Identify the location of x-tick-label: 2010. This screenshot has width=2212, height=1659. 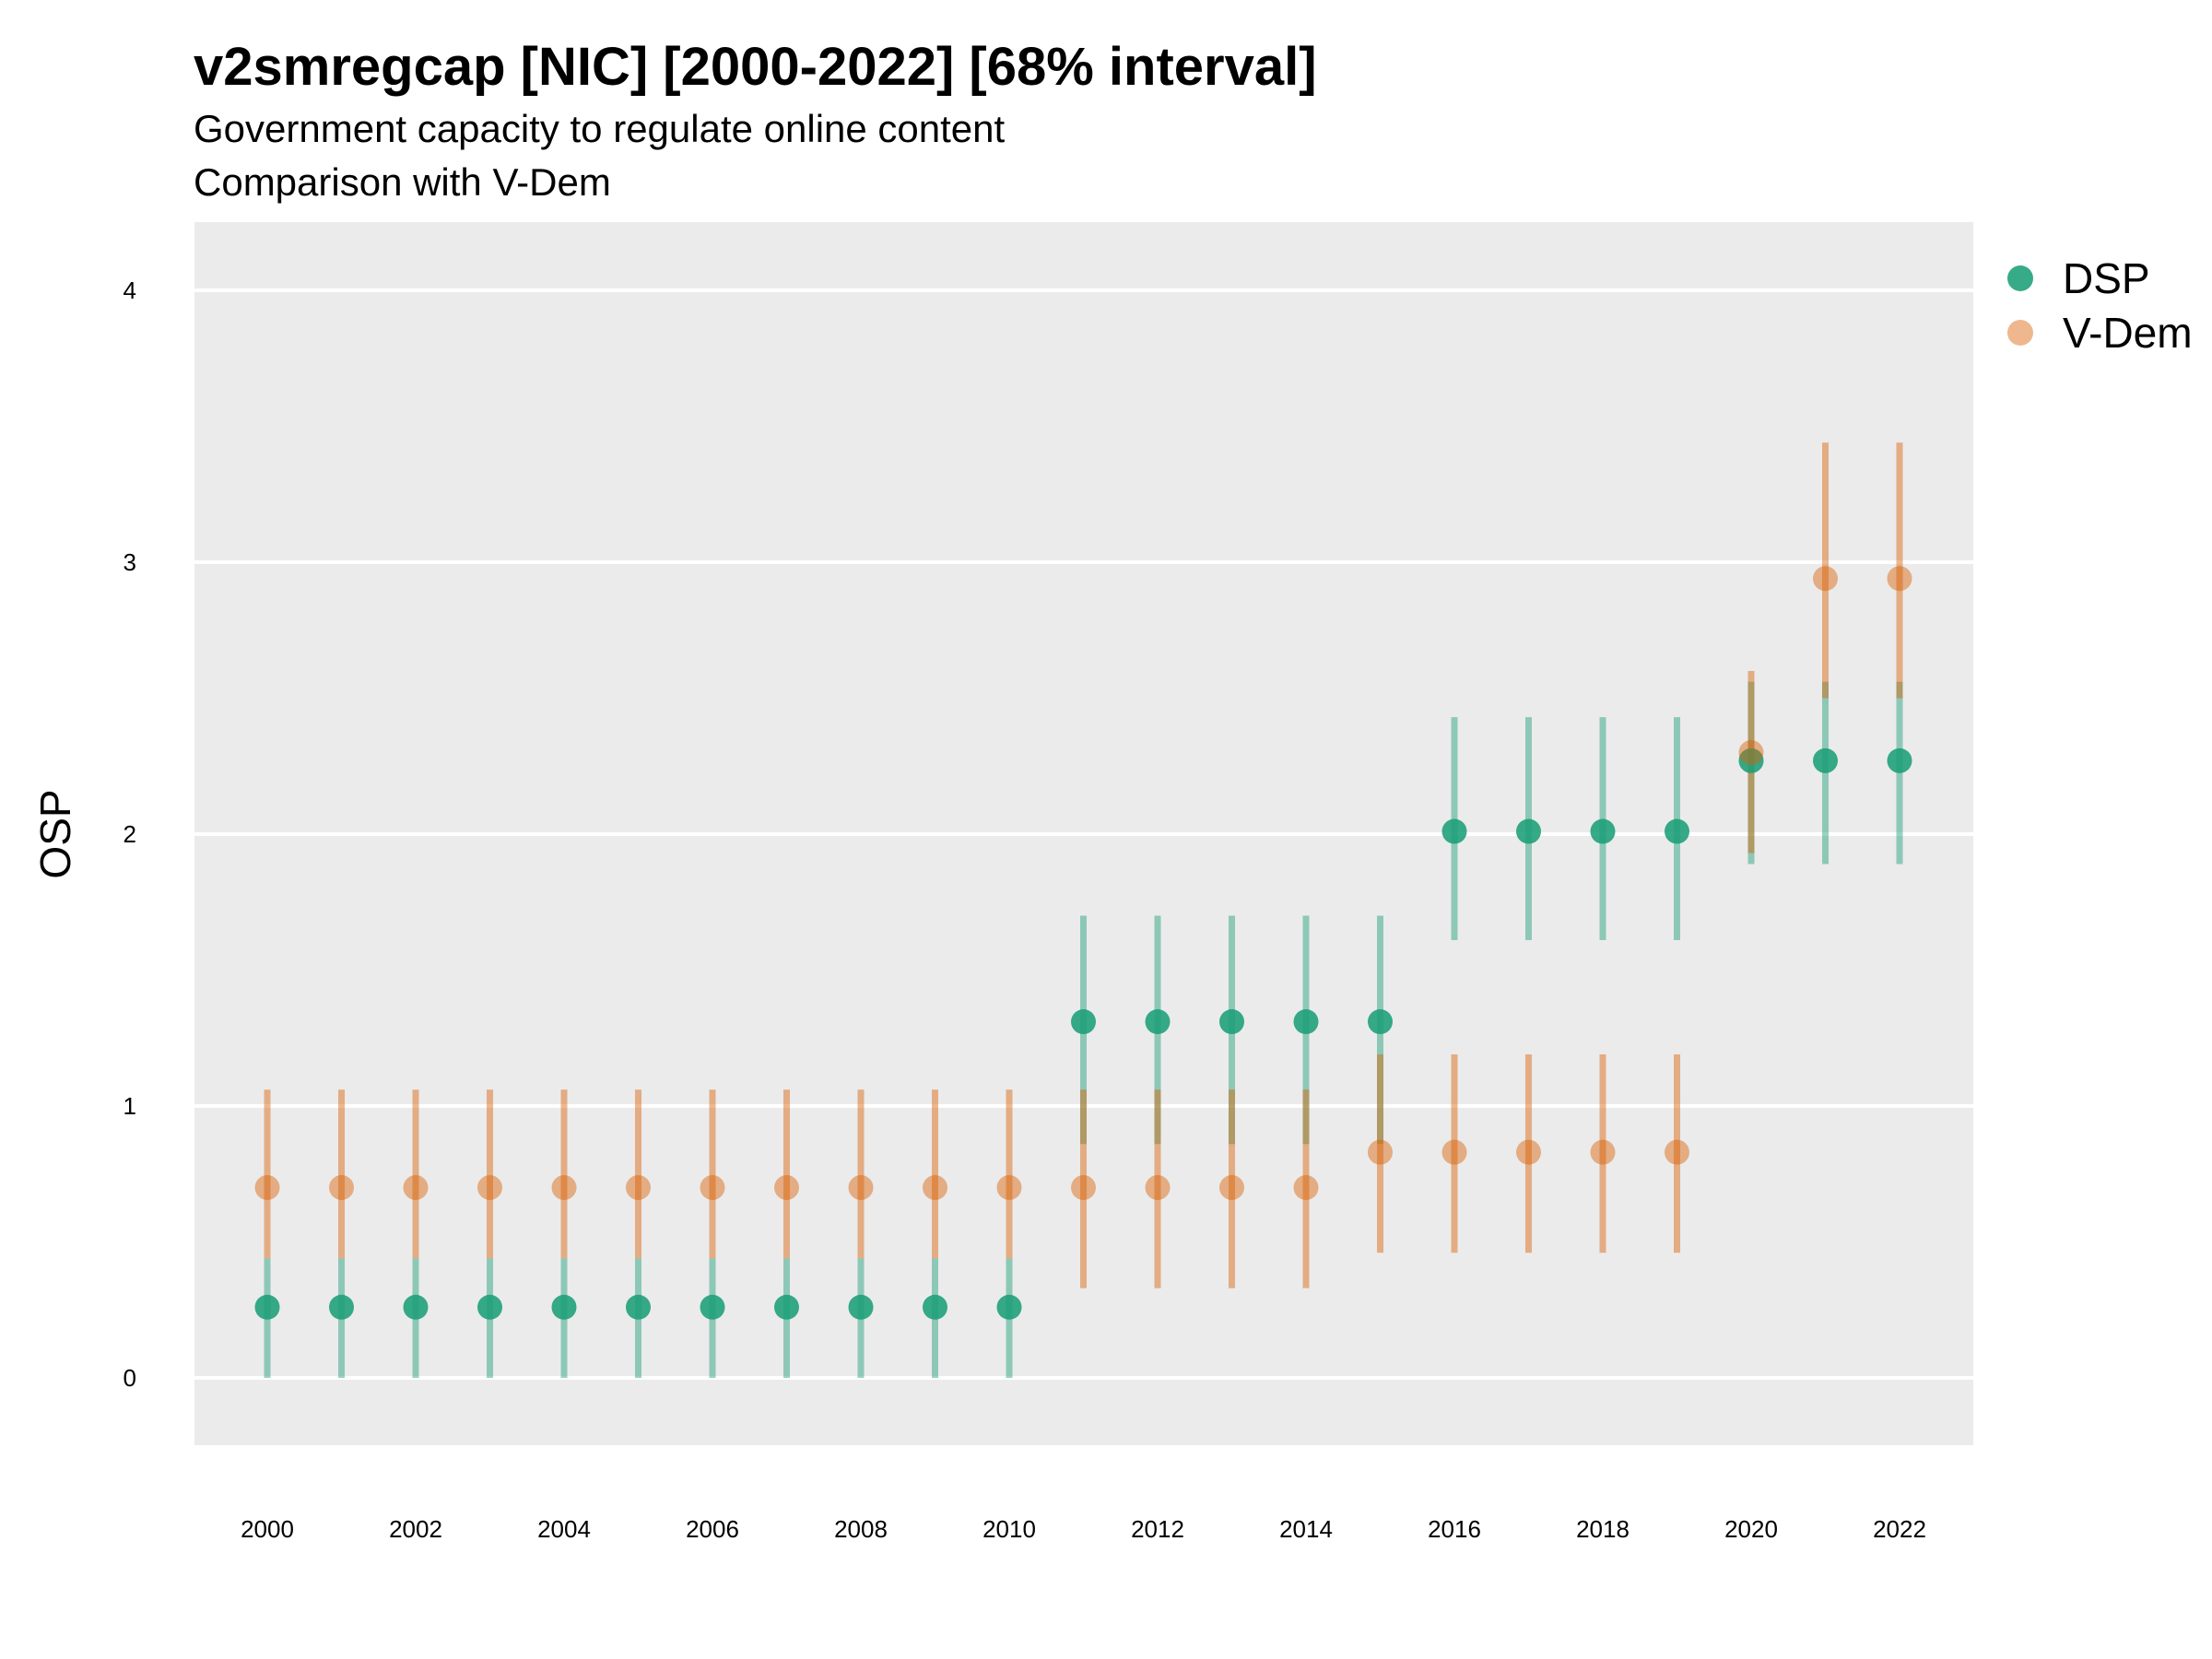
(1009, 1529).